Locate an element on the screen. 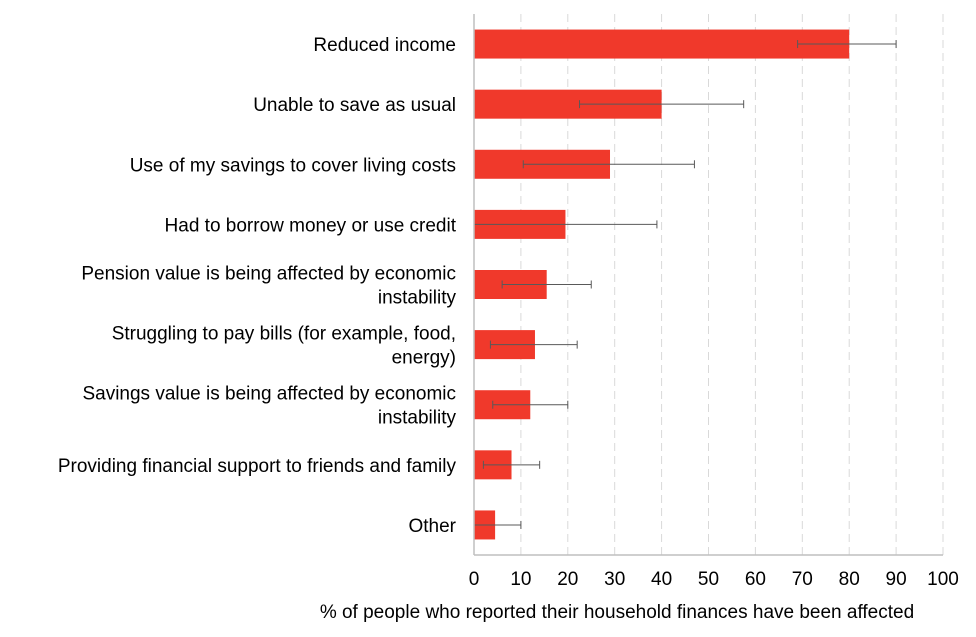 The width and height of the screenshot is (976, 637). x-tick-label-80: 80 is located at coordinates (849, 579).